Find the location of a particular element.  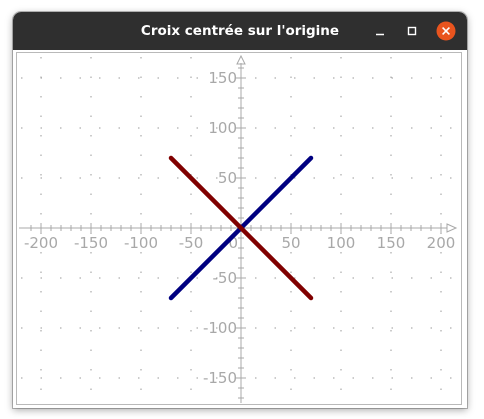

x-tick-label: -100 is located at coordinates (141, 243).